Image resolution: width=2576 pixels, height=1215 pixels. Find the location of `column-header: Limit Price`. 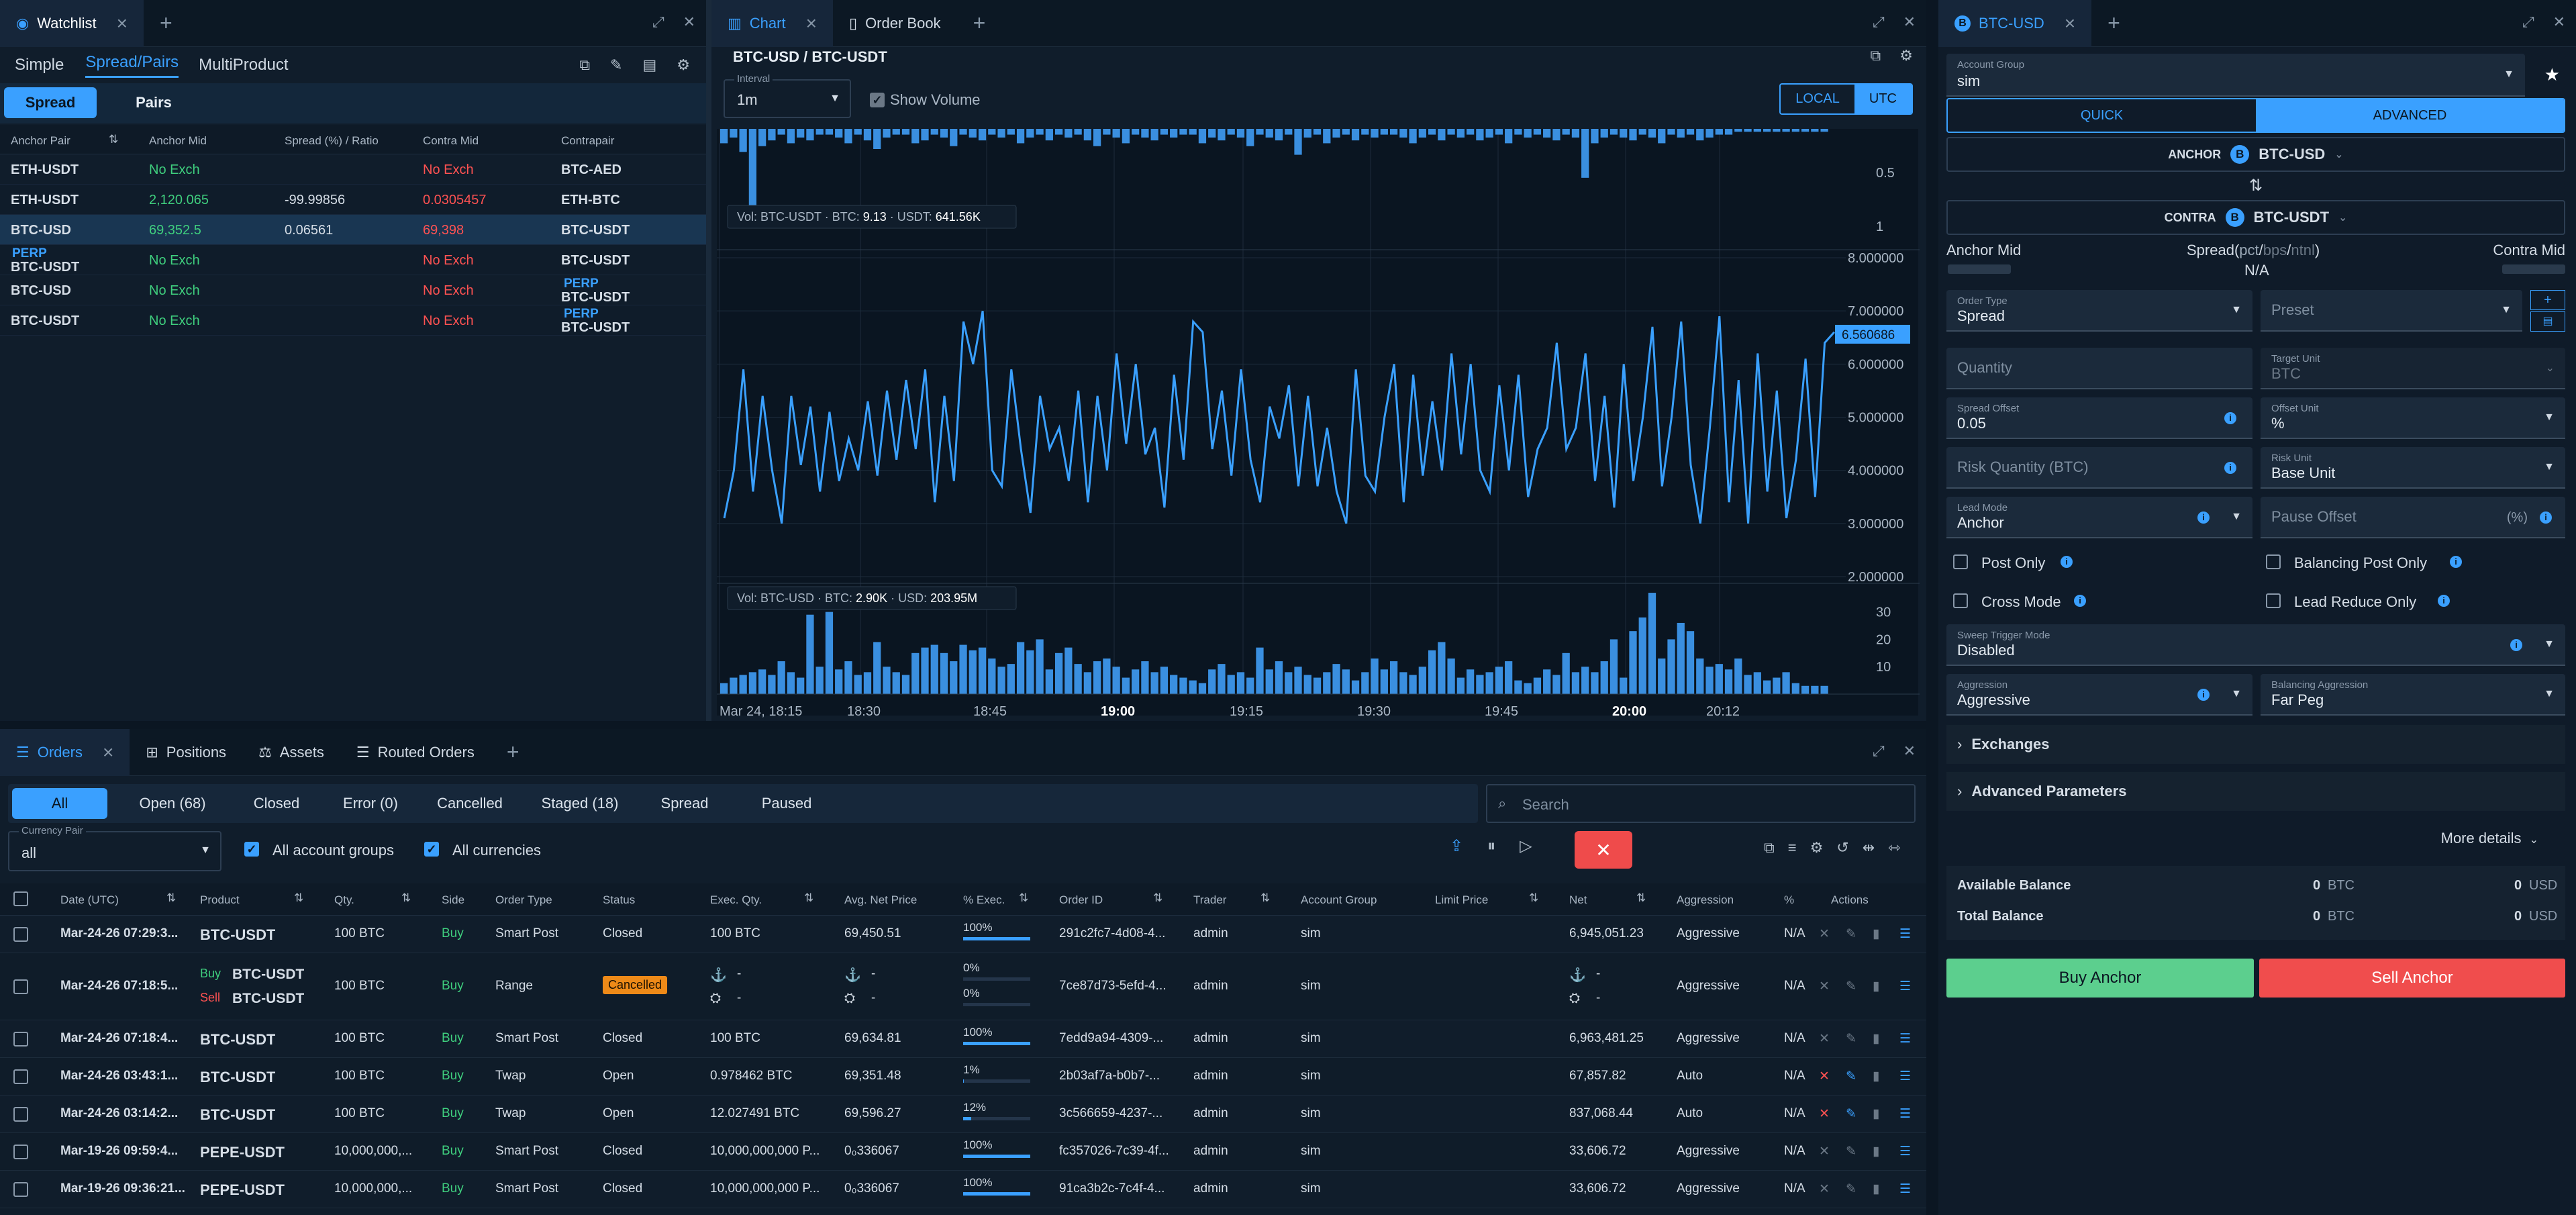

column-header: Limit Price is located at coordinates (1462, 900).